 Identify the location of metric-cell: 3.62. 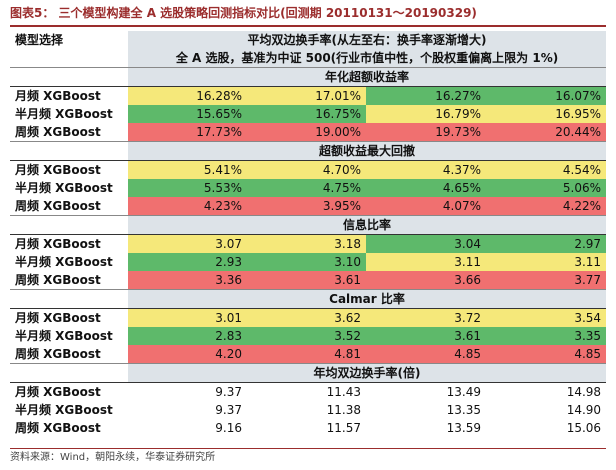
(306, 317).